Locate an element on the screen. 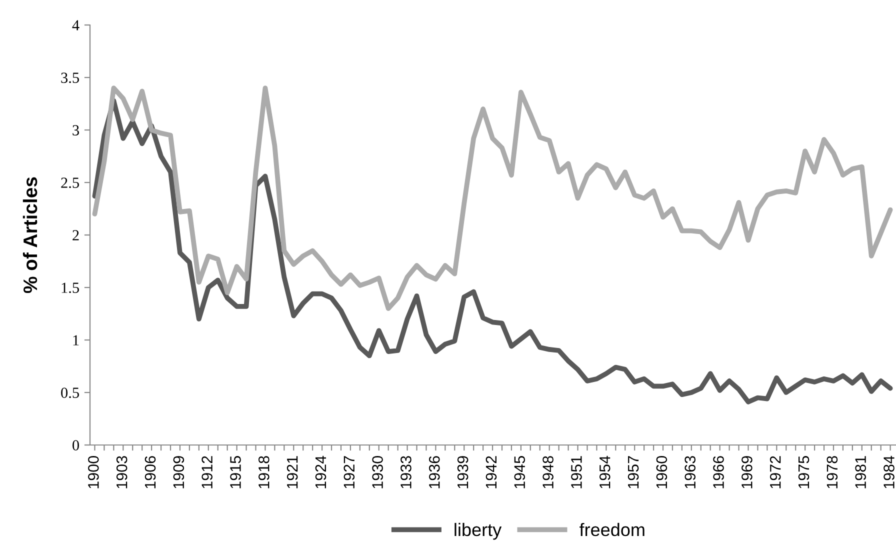 Image resolution: width=896 pixels, height=556 pixels. x-tick-label: 1951 is located at coordinates (576, 472).